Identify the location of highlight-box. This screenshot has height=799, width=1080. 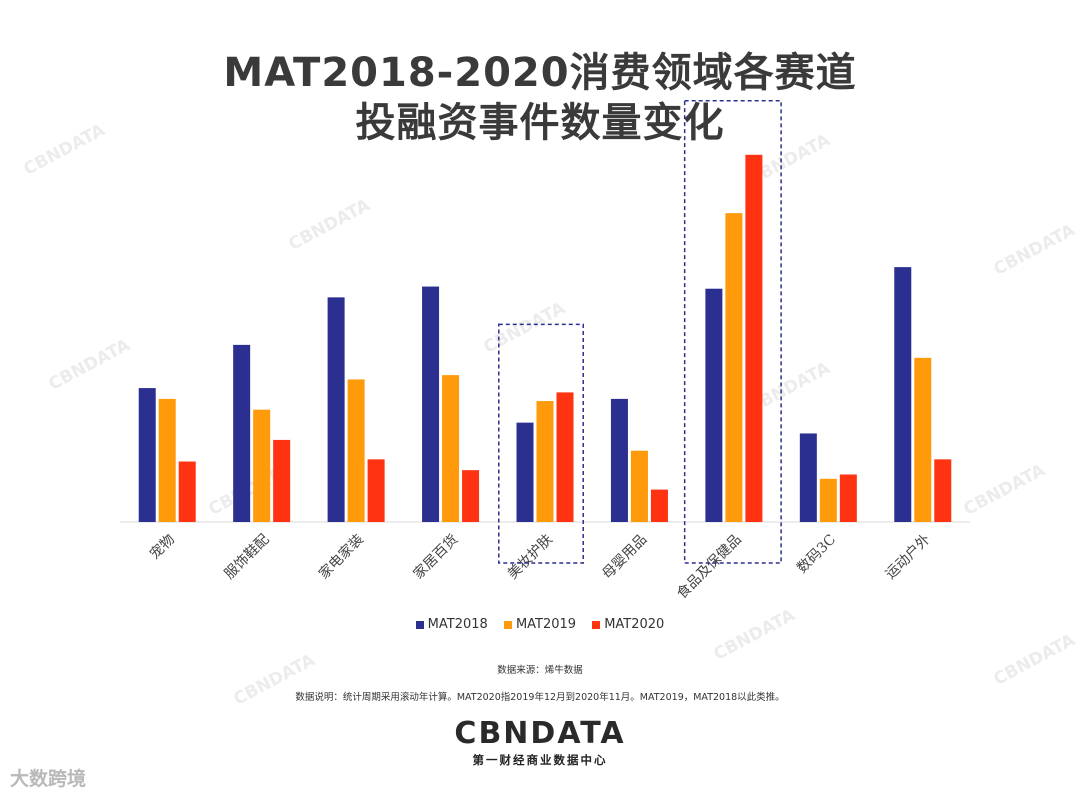
(541, 443).